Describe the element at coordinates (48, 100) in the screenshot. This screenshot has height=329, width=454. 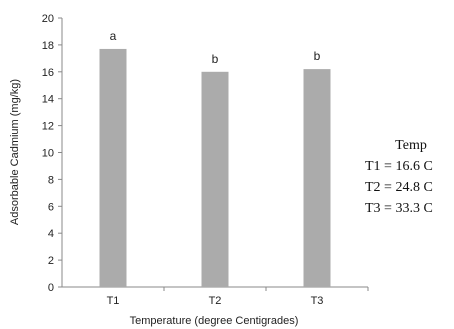
I see `y-tick-label: 14` at that location.